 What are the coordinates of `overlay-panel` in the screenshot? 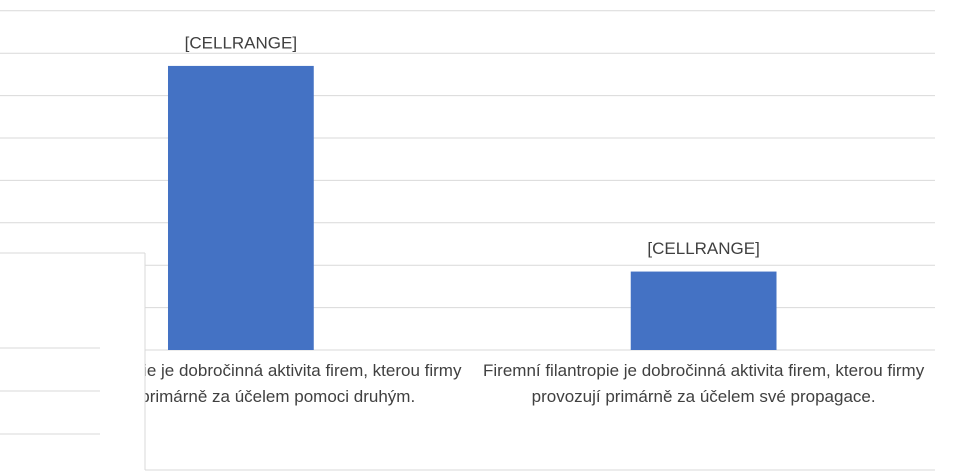 It's located at (72, 362).